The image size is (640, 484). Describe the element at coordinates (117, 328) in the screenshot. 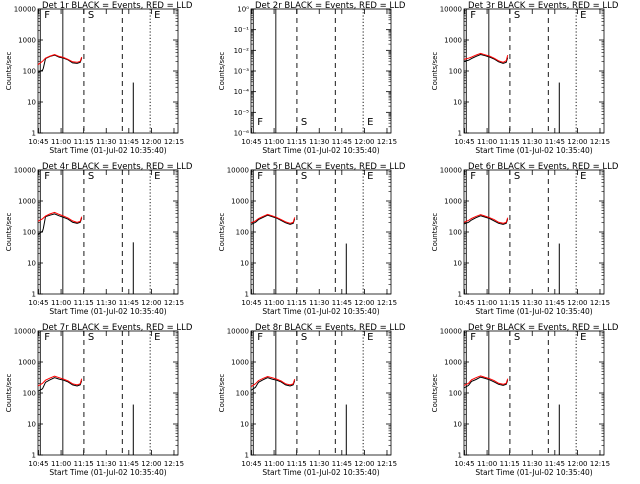

I see `chart-title: Det 7r BLACK = Events, RED = LLD` at that location.